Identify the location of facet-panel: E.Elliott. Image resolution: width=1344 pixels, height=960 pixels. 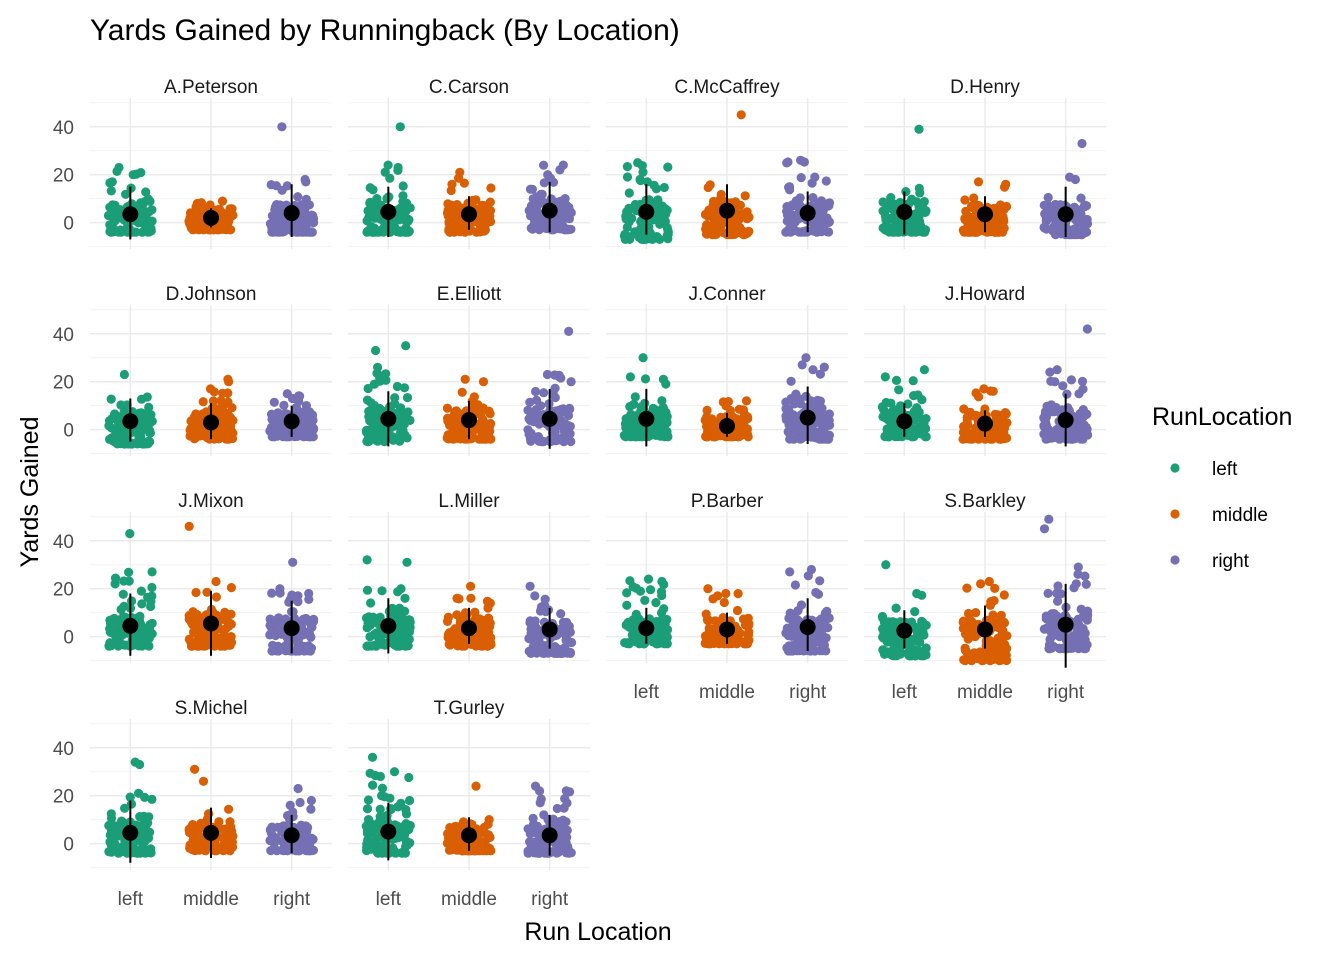
(469, 370).